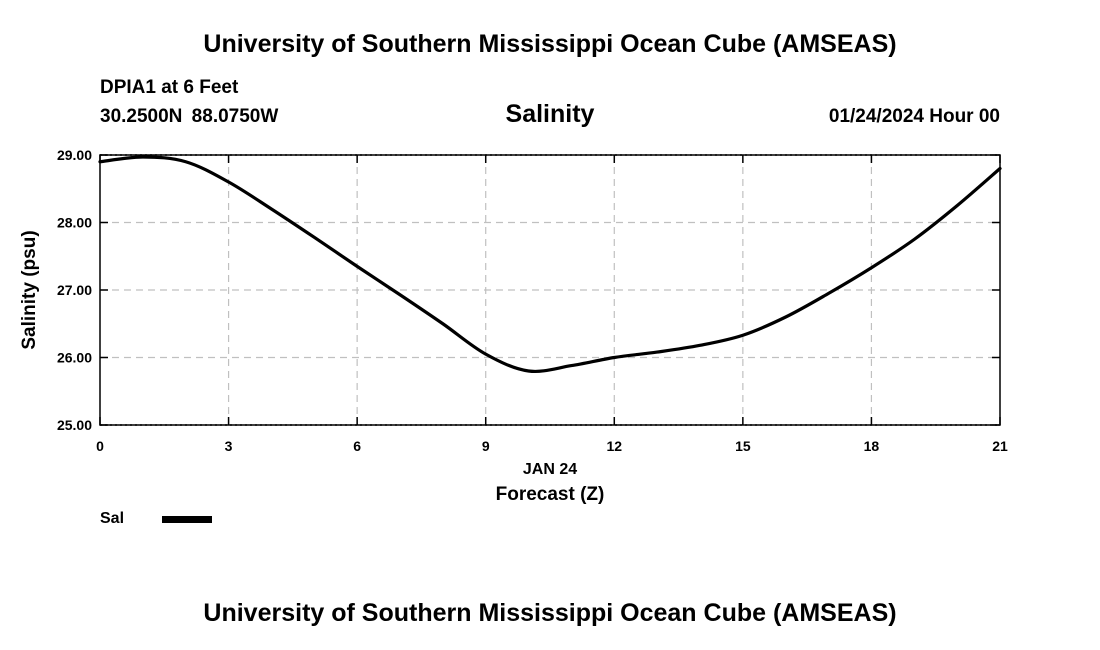 The width and height of the screenshot is (1100, 650). I want to click on x-tick-label: 3, so click(229, 446).